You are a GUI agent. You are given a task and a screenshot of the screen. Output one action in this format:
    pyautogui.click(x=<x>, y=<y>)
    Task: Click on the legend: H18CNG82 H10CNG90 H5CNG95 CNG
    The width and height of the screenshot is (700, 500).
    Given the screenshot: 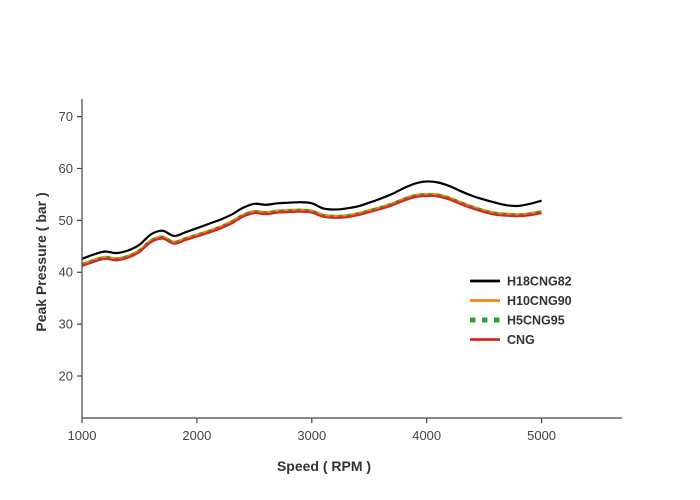 What is the action you would take?
    pyautogui.click(x=521, y=311)
    